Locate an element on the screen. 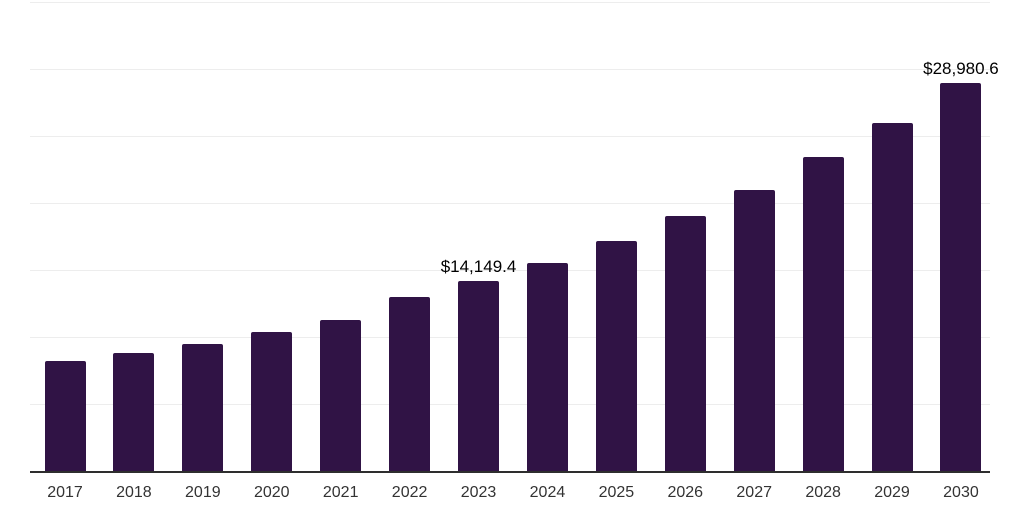 The width and height of the screenshot is (1024, 512). data-label-2030: $28,980.6 is located at coordinates (961, 68).